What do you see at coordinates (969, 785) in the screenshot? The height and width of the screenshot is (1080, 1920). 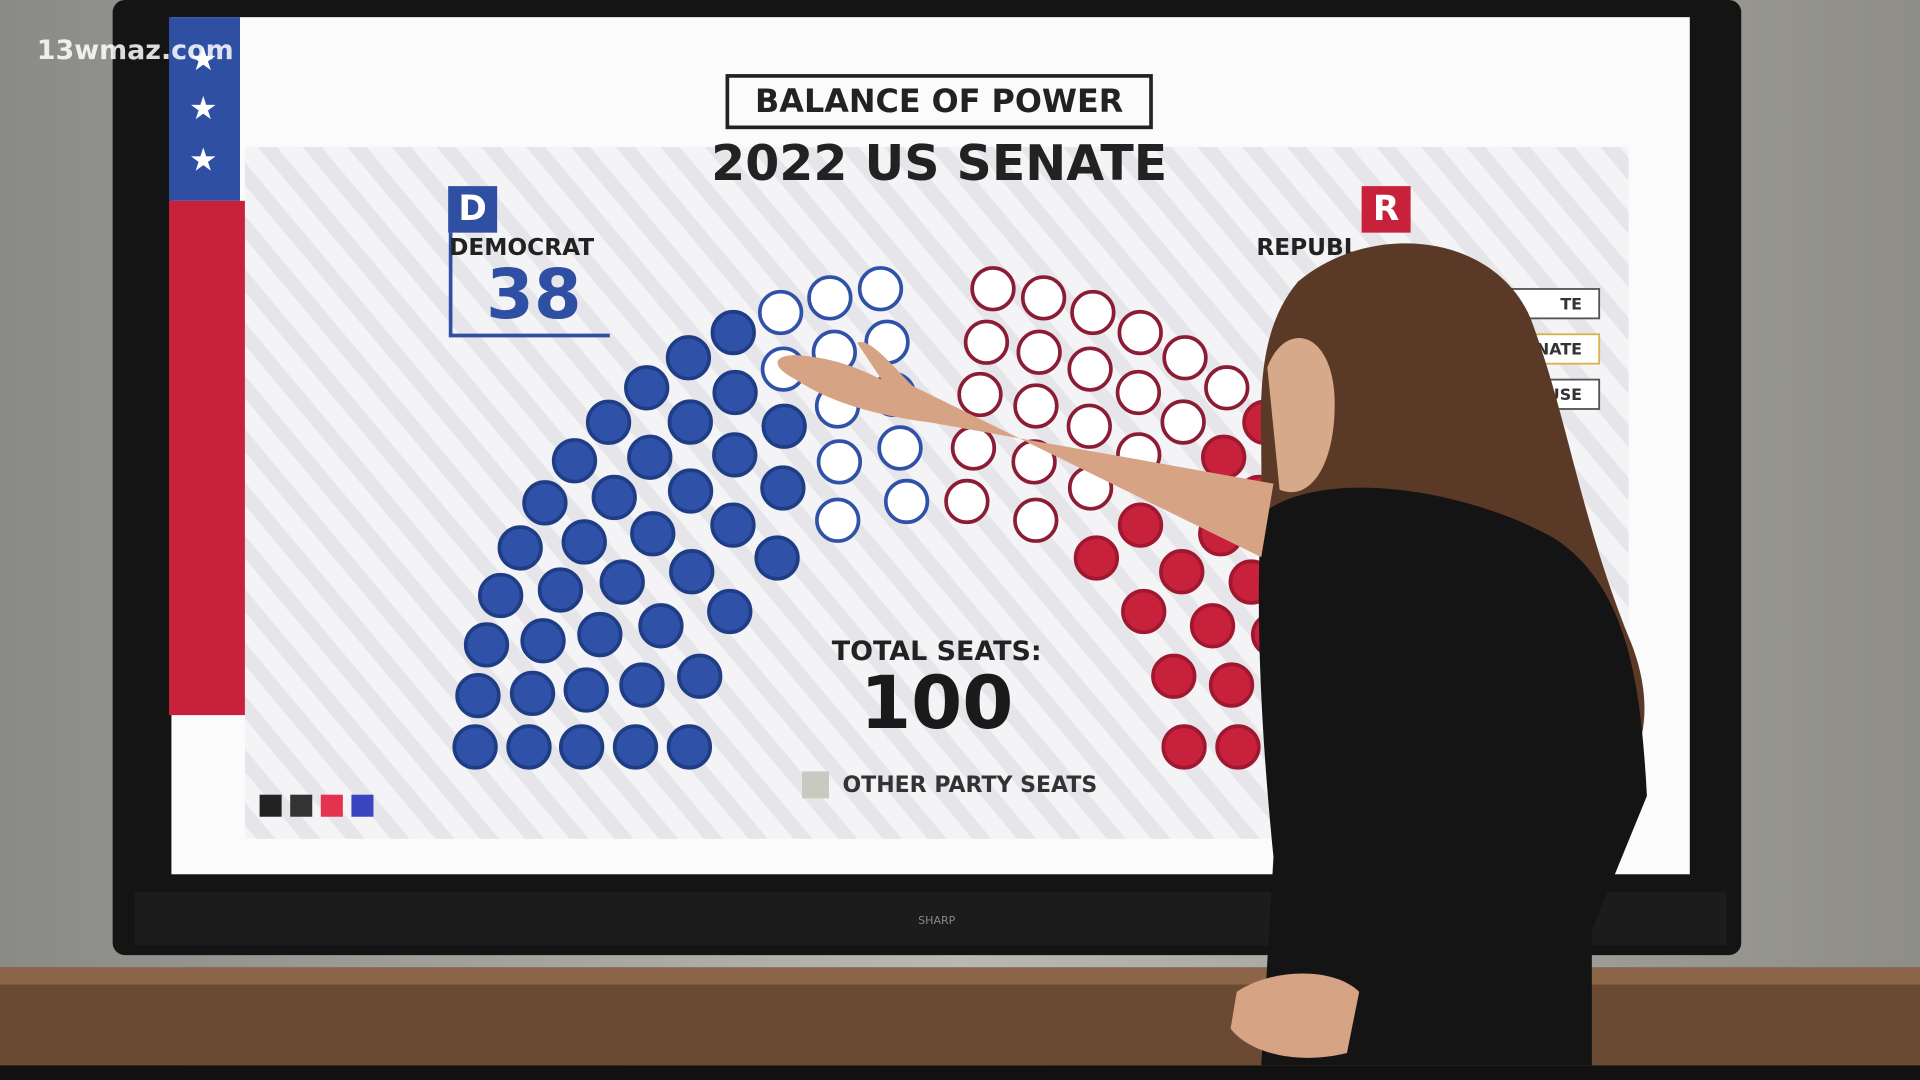 I see `legend-label: OTHER PARTY SEATS` at bounding box center [969, 785].